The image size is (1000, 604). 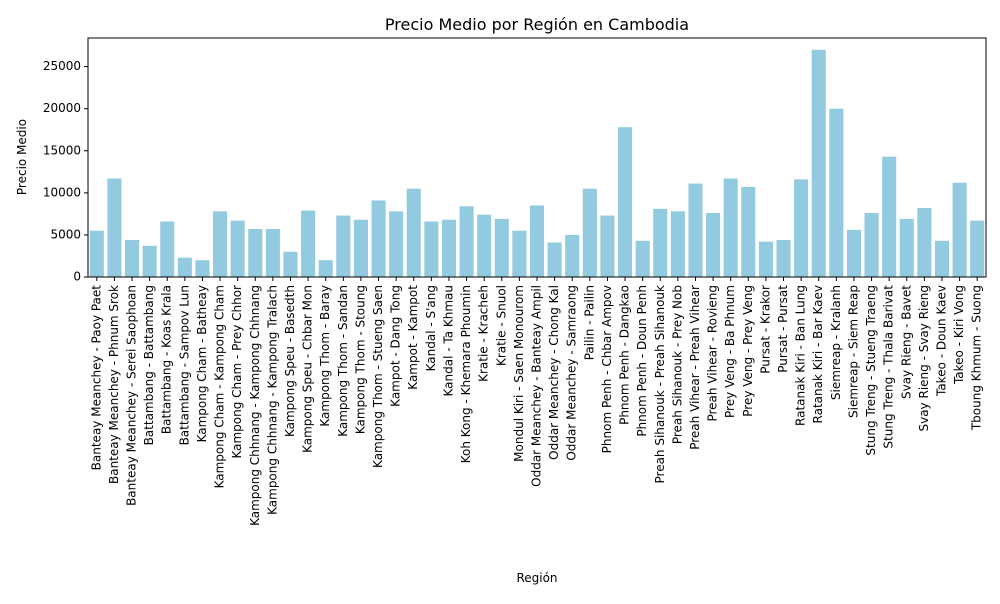 I want to click on x-tick-label: Oddar Meanchey - Banteay Ampil, so click(x=537, y=386).